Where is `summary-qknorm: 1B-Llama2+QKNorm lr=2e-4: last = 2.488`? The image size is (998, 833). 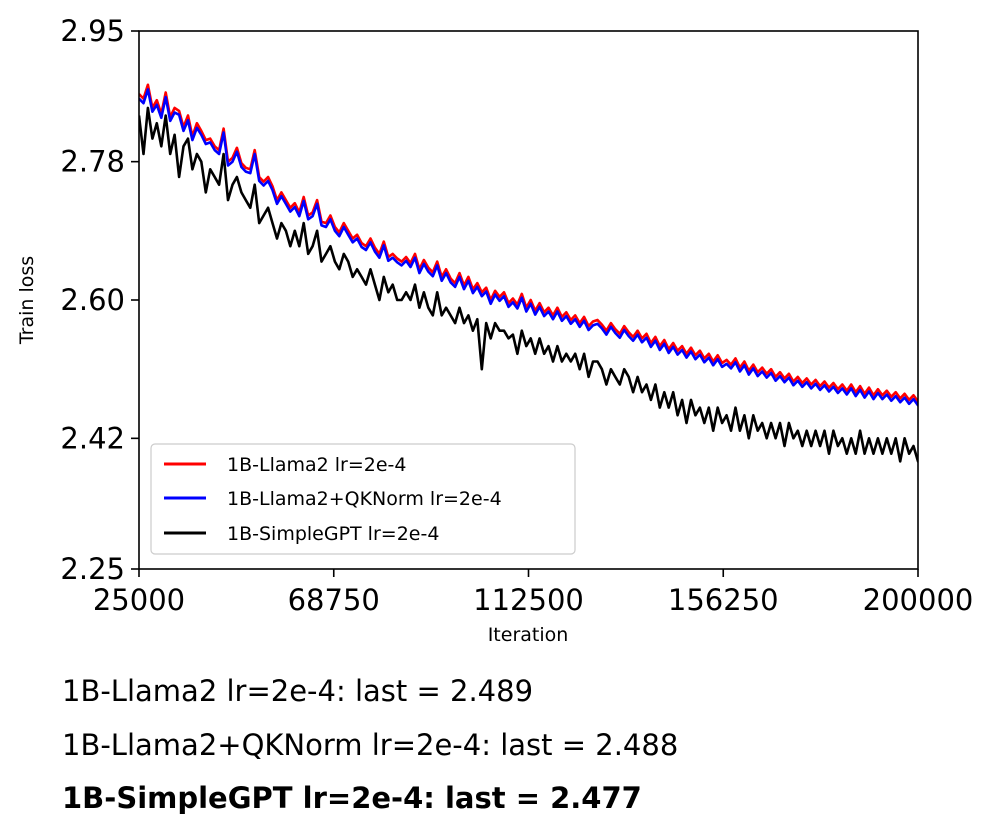 summary-qknorm: 1B-Llama2+QKNorm lr=2e-4: last = 2.488 is located at coordinates (370, 745).